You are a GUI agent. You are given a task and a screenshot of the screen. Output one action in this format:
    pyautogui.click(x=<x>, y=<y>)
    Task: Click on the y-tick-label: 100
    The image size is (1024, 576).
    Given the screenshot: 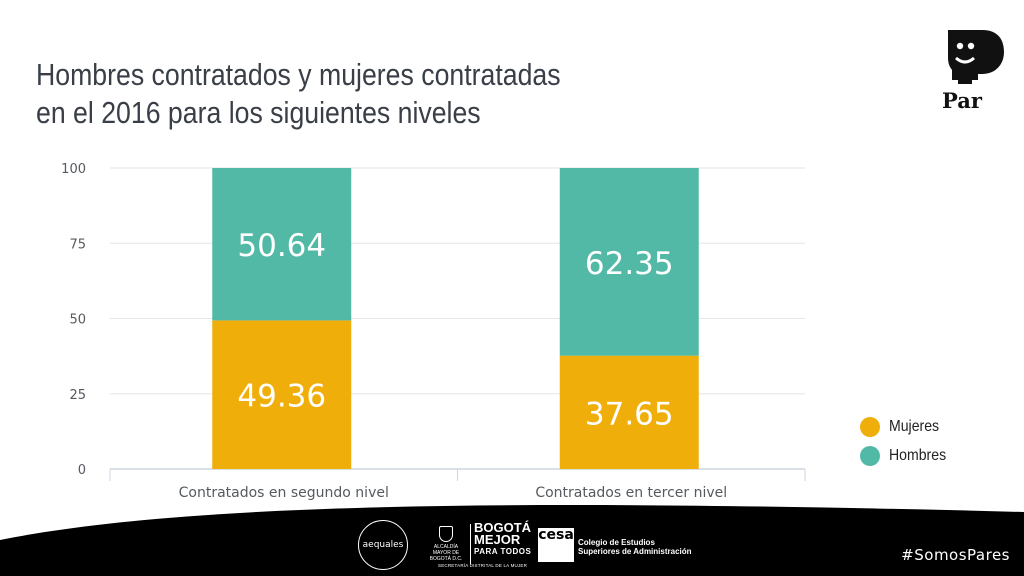 What is the action you would take?
    pyautogui.click(x=73, y=169)
    